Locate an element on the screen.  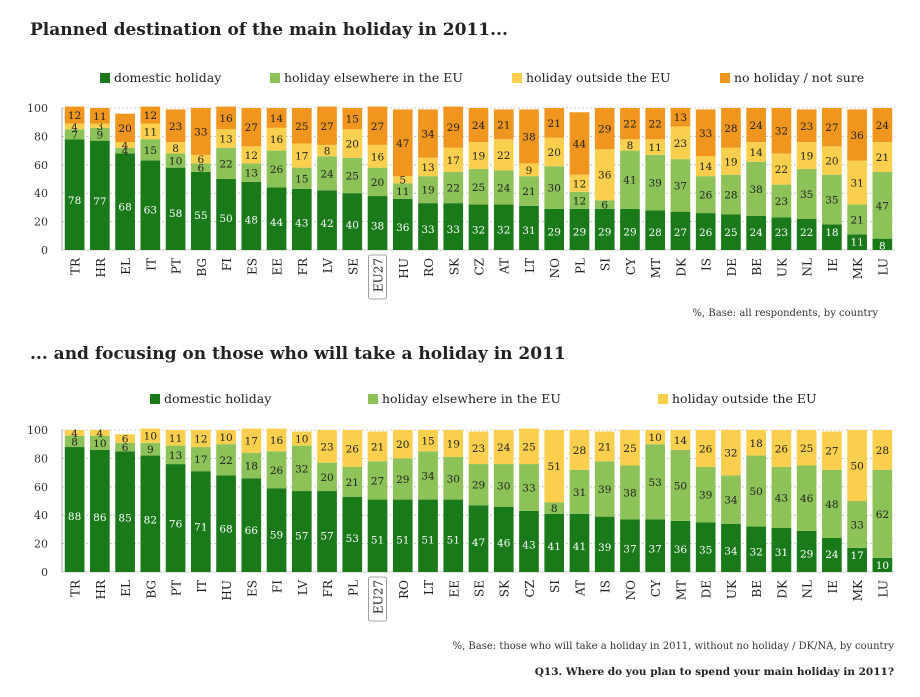
data-label-outside: 36 is located at coordinates (605, 176).